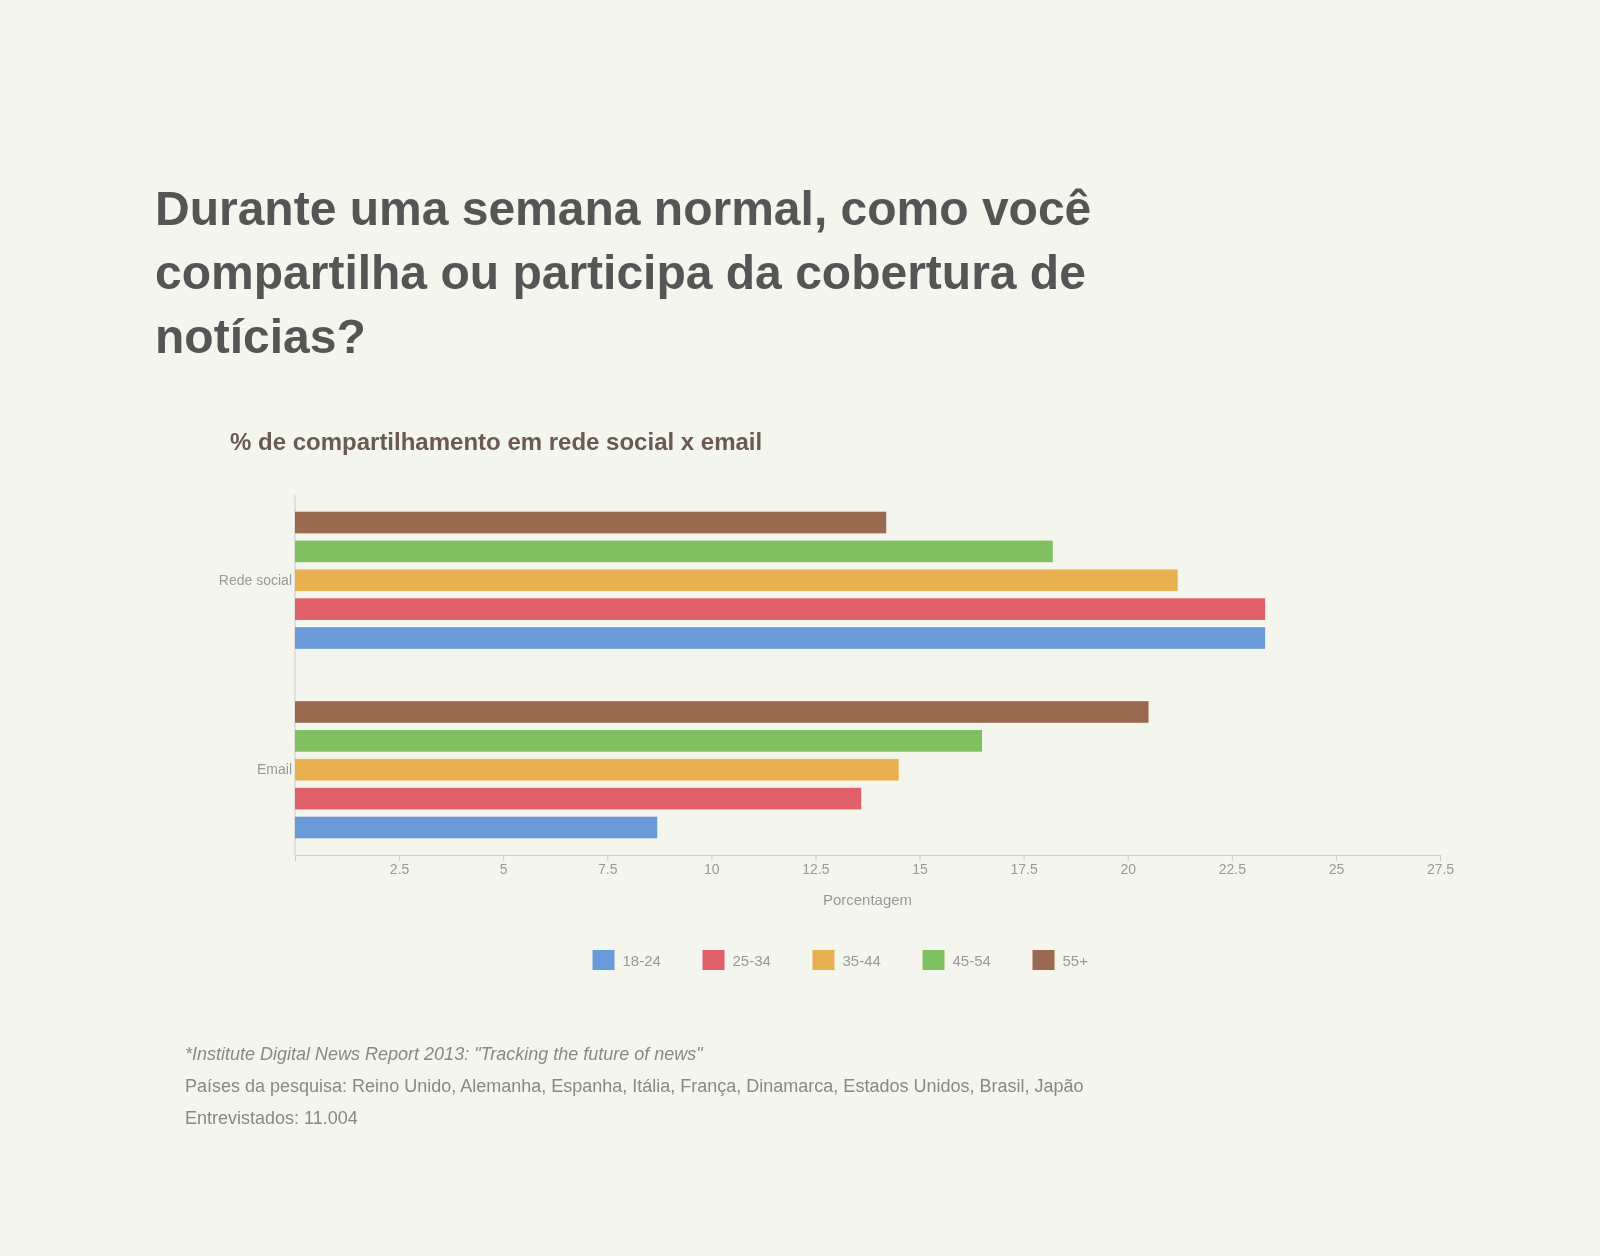 This screenshot has width=1600, height=1256. I want to click on x-tick-label: 27.5, so click(1440, 868).